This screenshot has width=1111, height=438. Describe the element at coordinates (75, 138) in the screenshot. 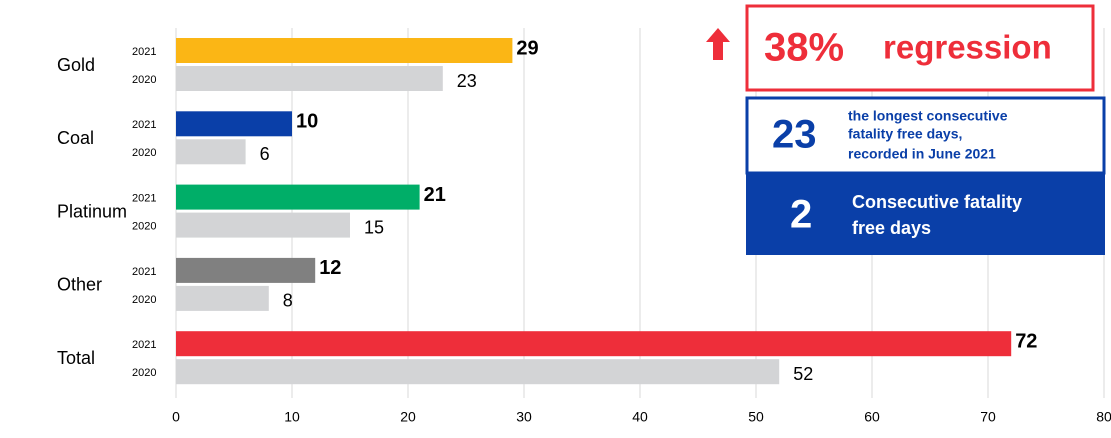

I see `category-label: Coal` at that location.